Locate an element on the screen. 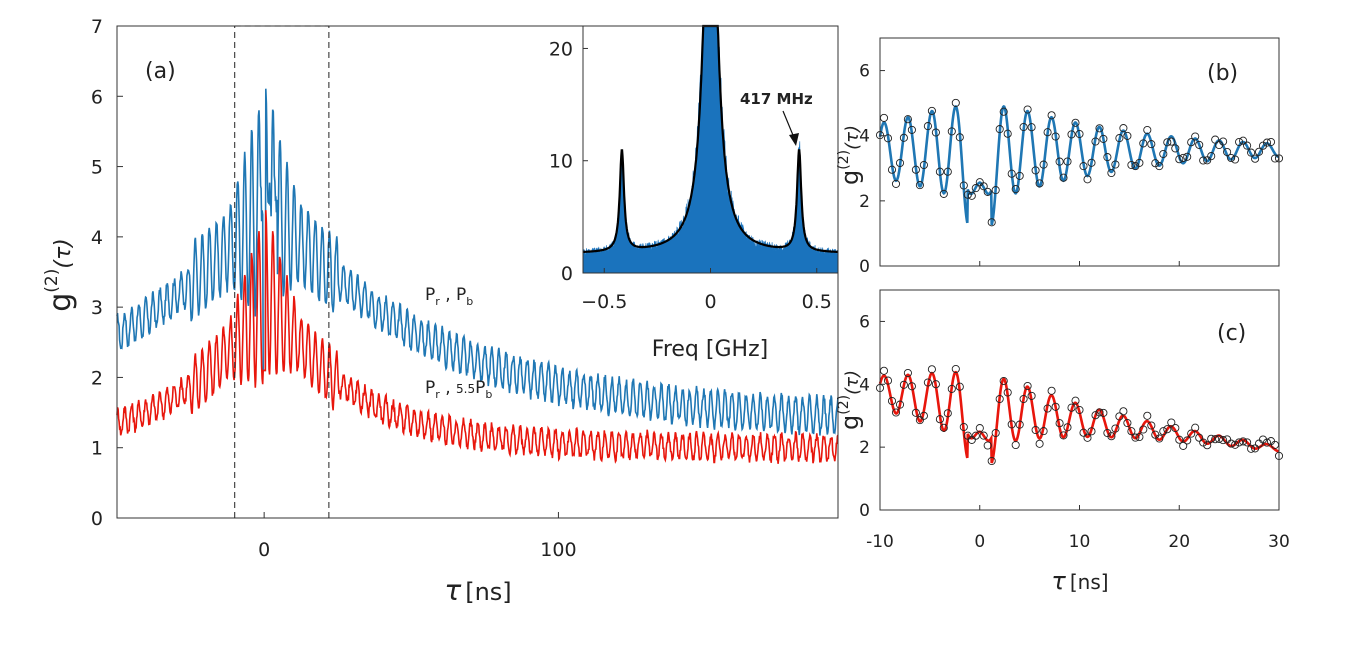 This screenshot has width=1350, height=651. panel-a-ytick-label: 1 is located at coordinates (97, 449).